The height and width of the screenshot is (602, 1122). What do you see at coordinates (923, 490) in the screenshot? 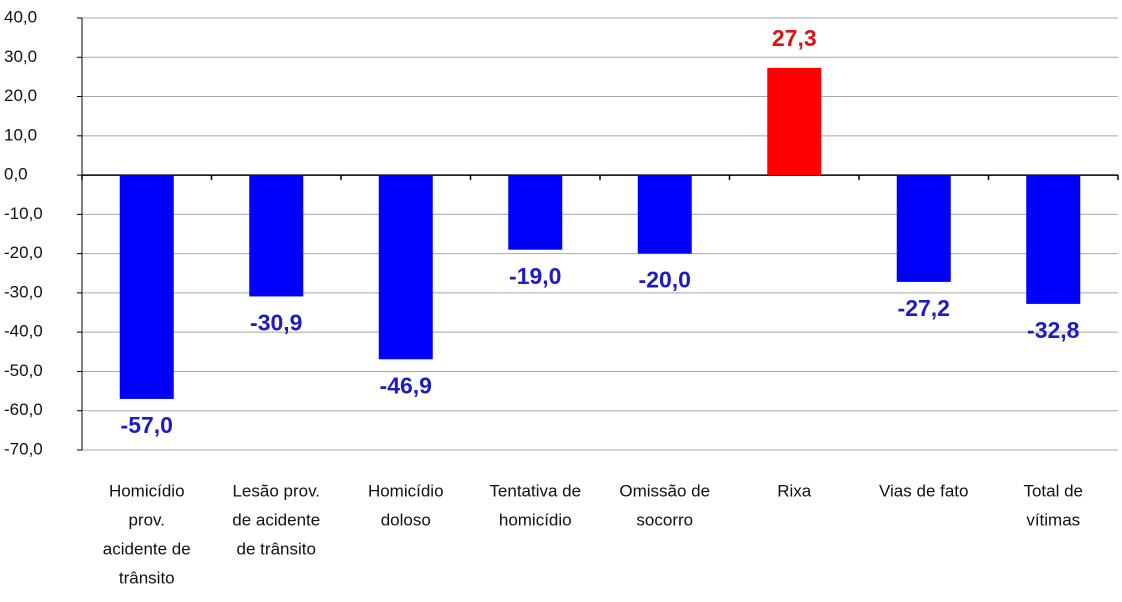
I see `x-tick-label: Vias de fato` at bounding box center [923, 490].